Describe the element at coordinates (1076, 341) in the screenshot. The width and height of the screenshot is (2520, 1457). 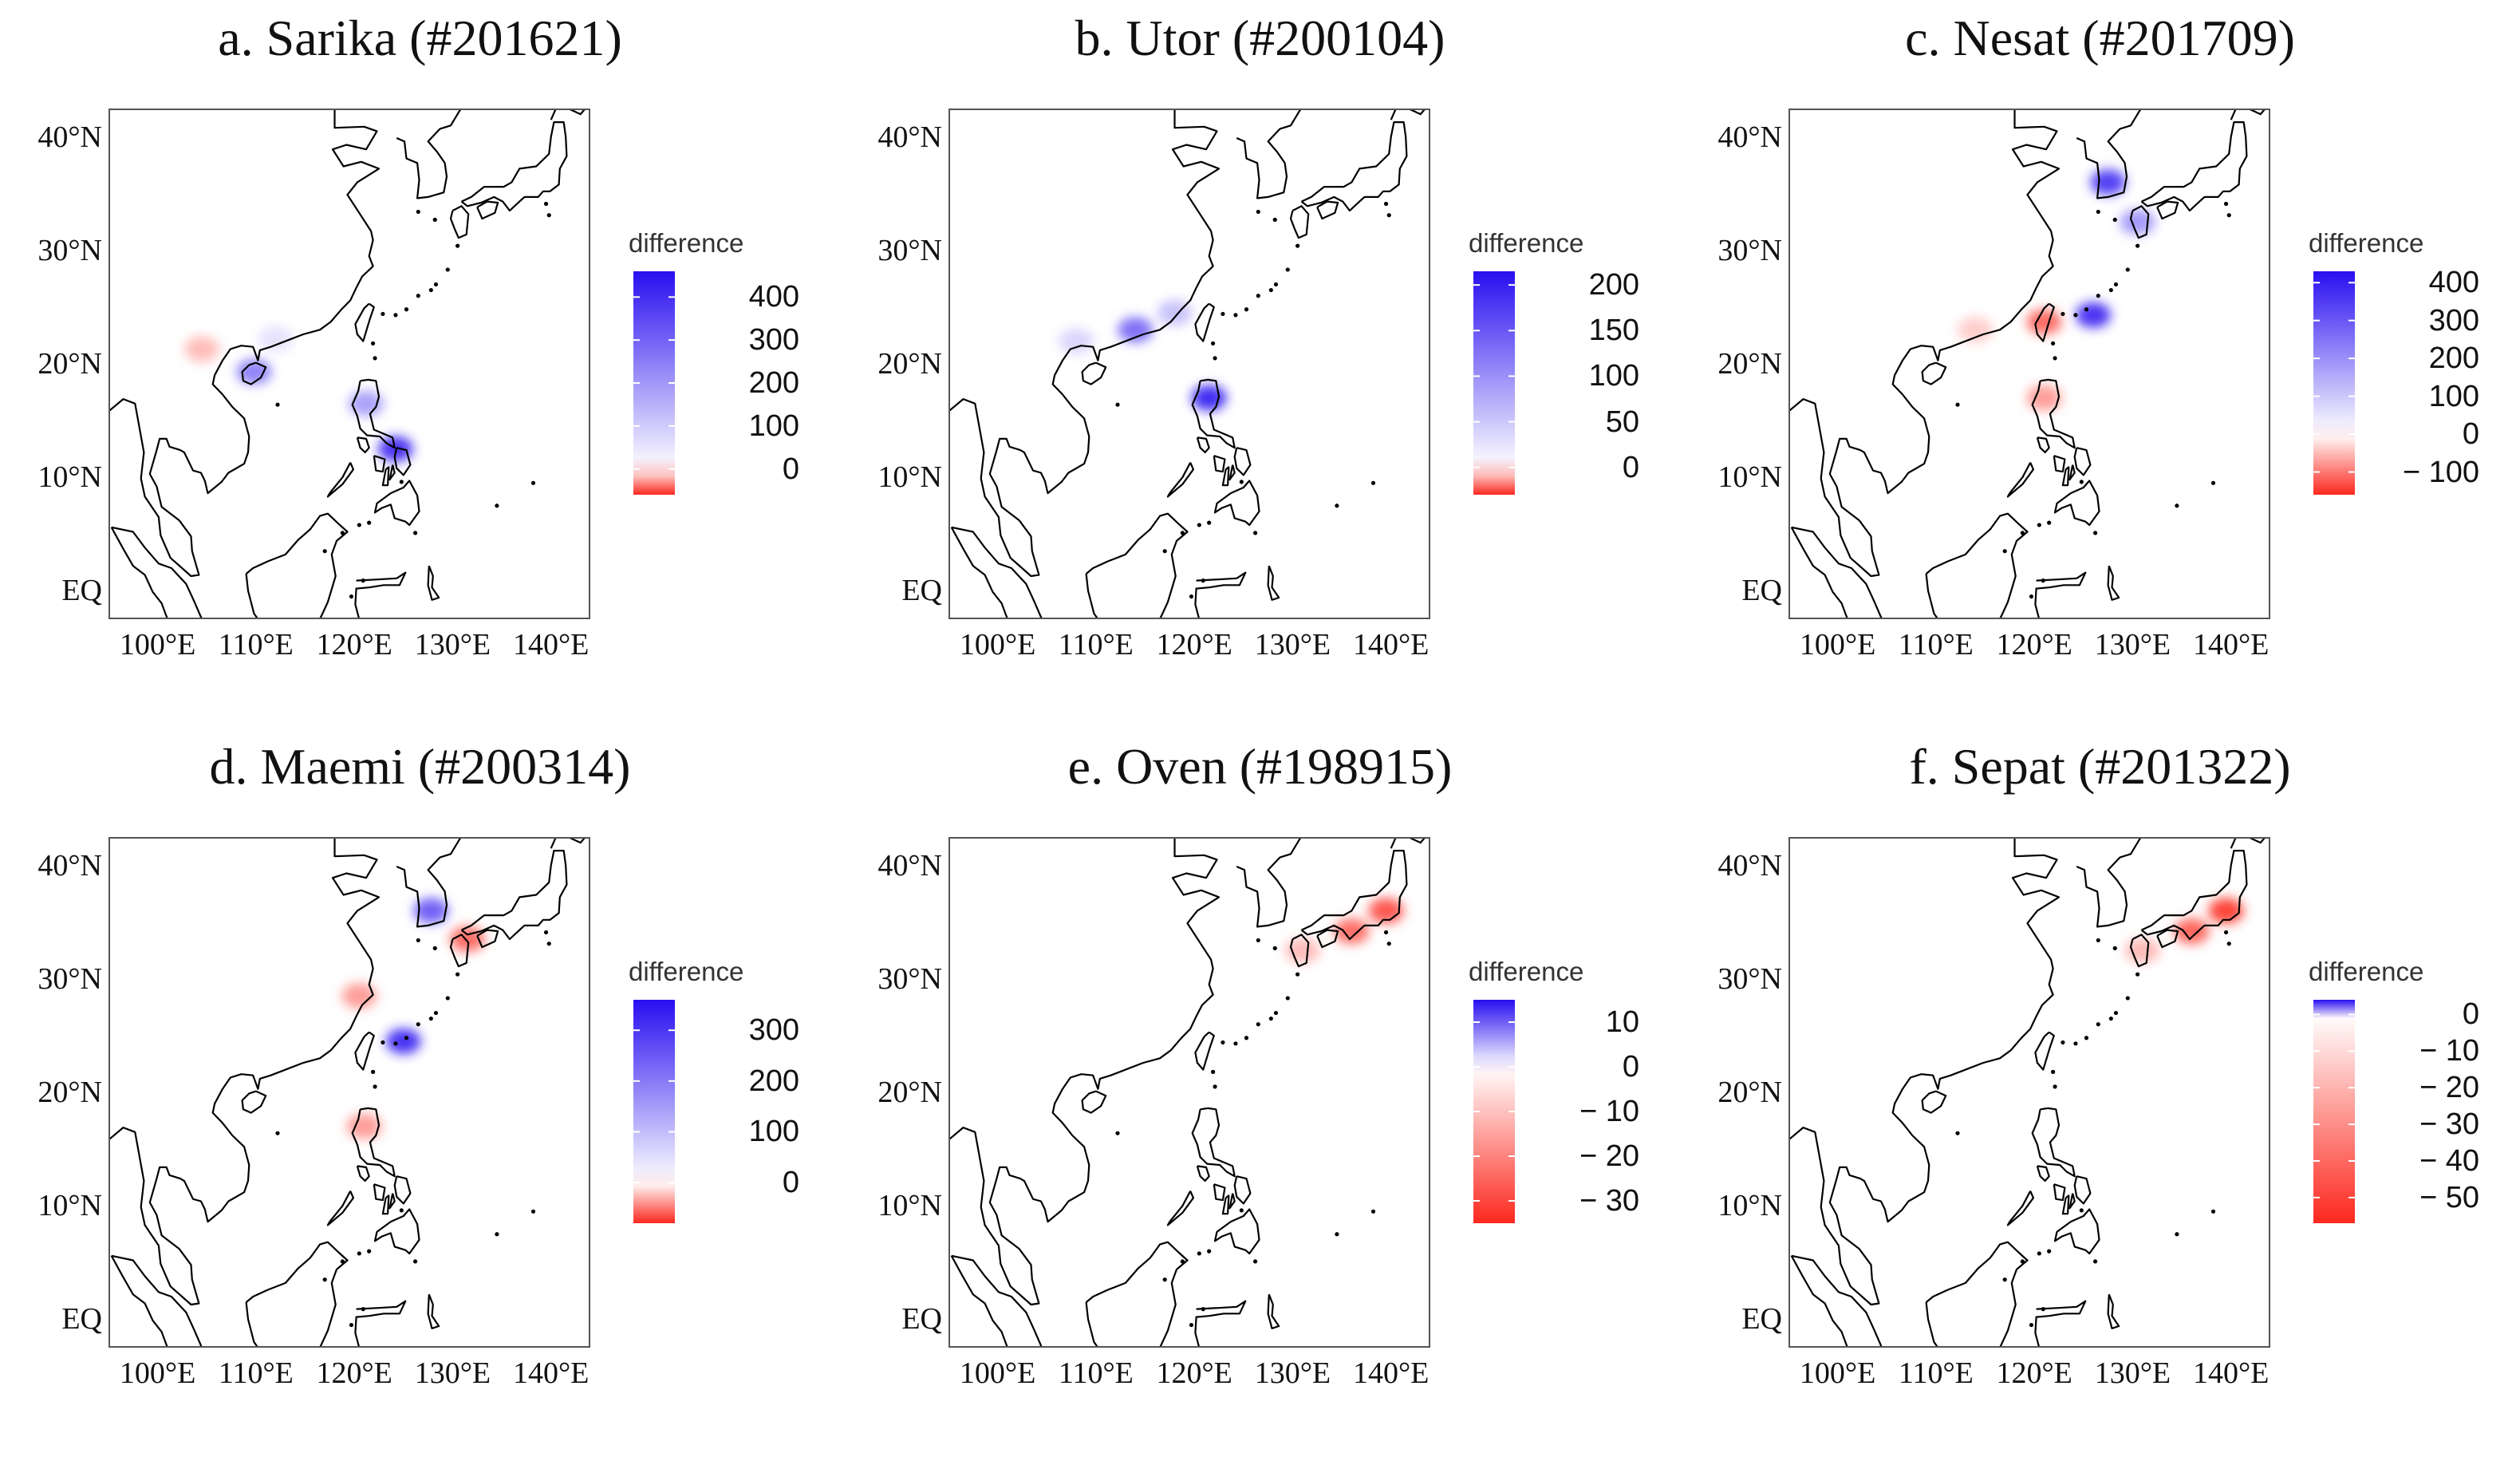
I see `shading-guangxi-coast` at that location.